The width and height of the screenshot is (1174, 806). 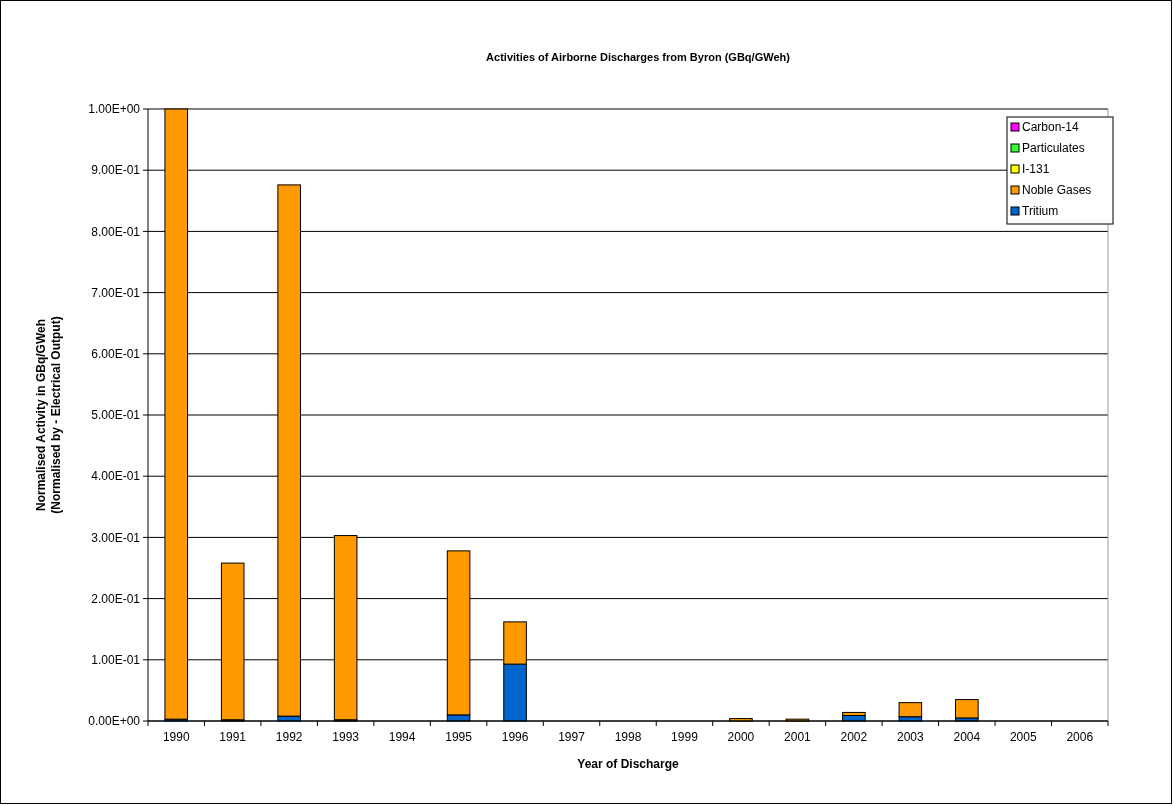 What do you see at coordinates (459, 737) in the screenshot?
I see `x-tick-label: 1995` at bounding box center [459, 737].